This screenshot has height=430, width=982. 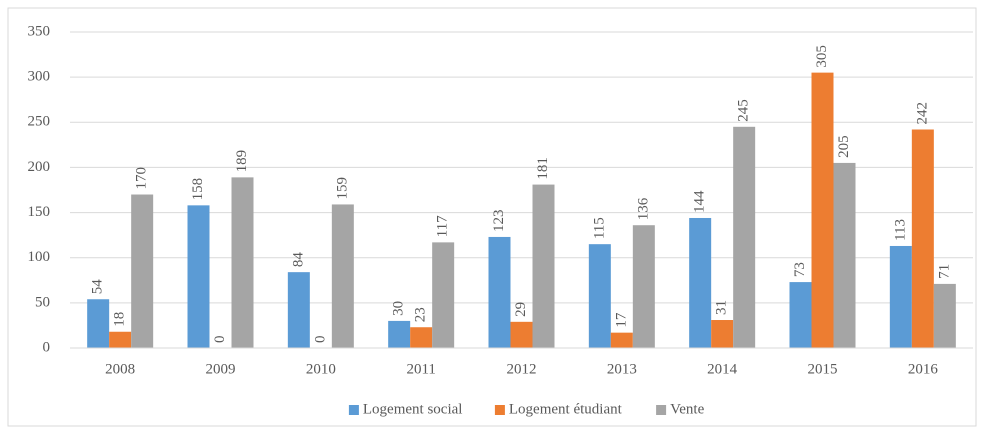 What do you see at coordinates (221, 369) in the screenshot?
I see `x-tick-label: 2009` at bounding box center [221, 369].